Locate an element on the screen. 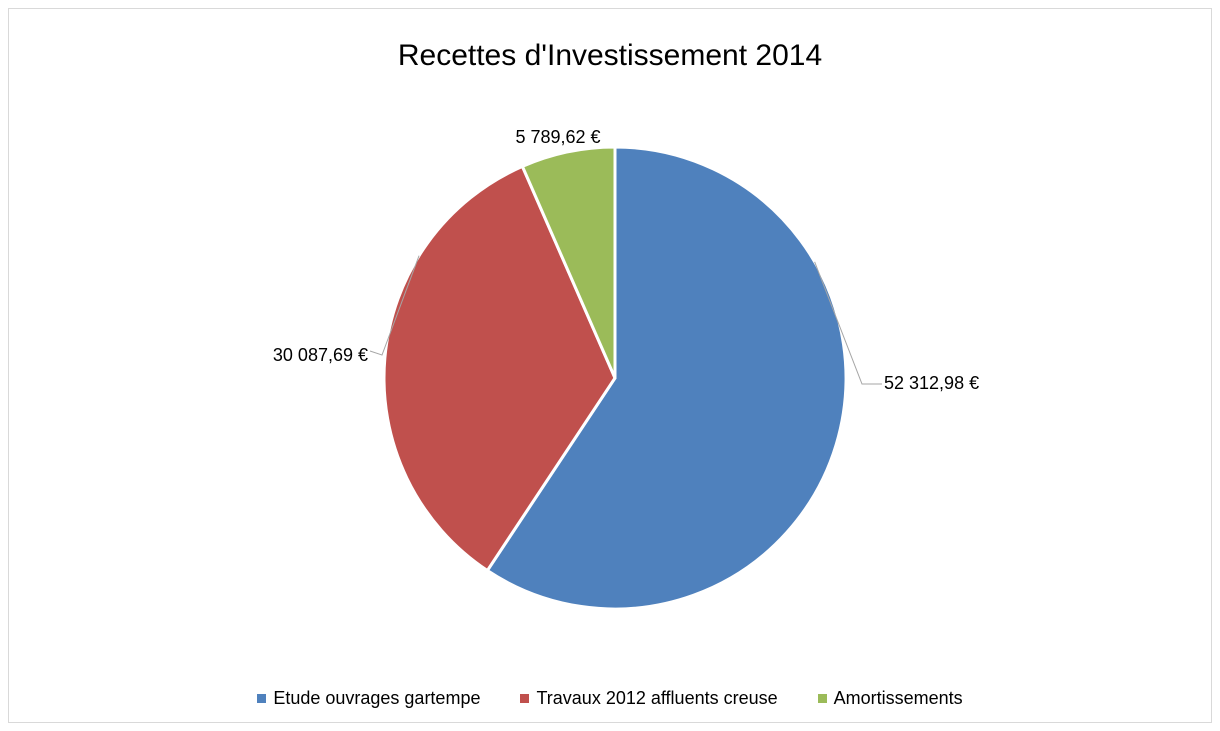  data-label-amortissements: 5 789,62 € is located at coordinates (557, 137).